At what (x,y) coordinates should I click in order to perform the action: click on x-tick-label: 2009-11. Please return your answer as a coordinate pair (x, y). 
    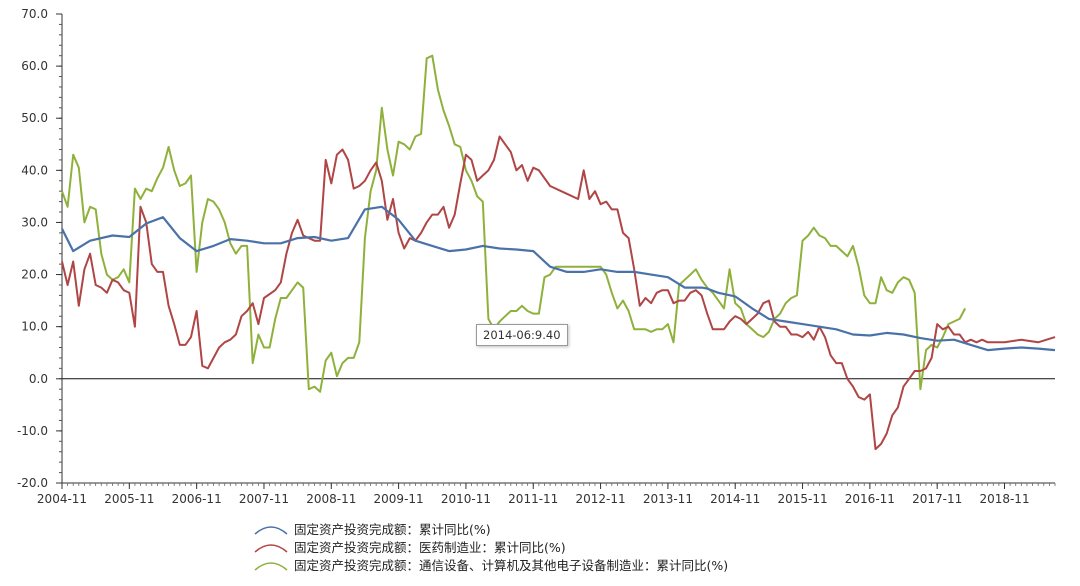
    Looking at the image, I should click on (399, 499).